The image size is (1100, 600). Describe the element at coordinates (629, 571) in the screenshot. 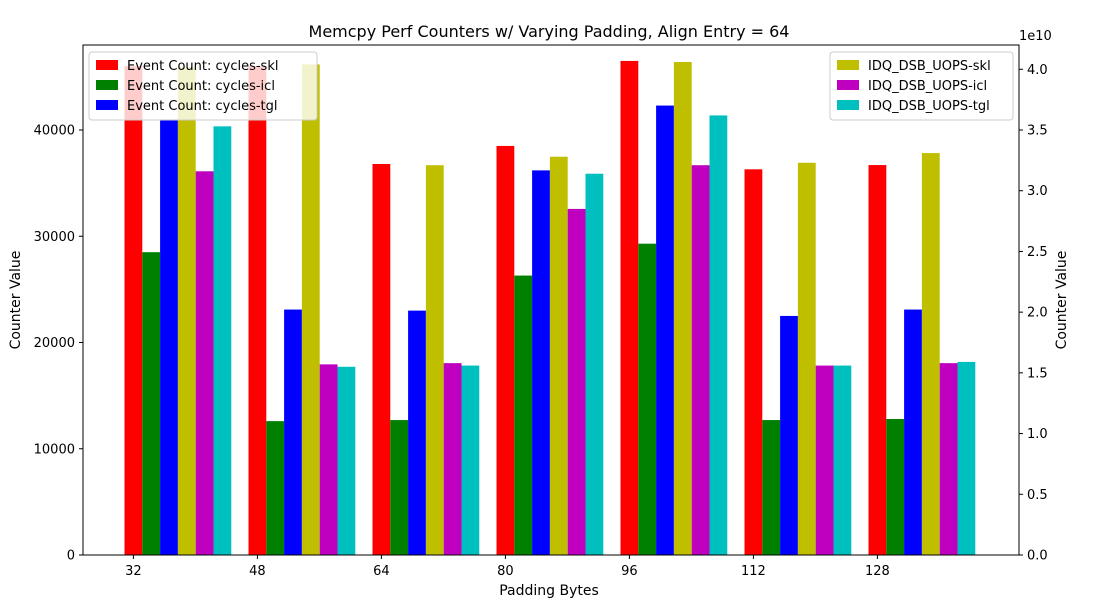

I see `x-tick-label: 96` at that location.